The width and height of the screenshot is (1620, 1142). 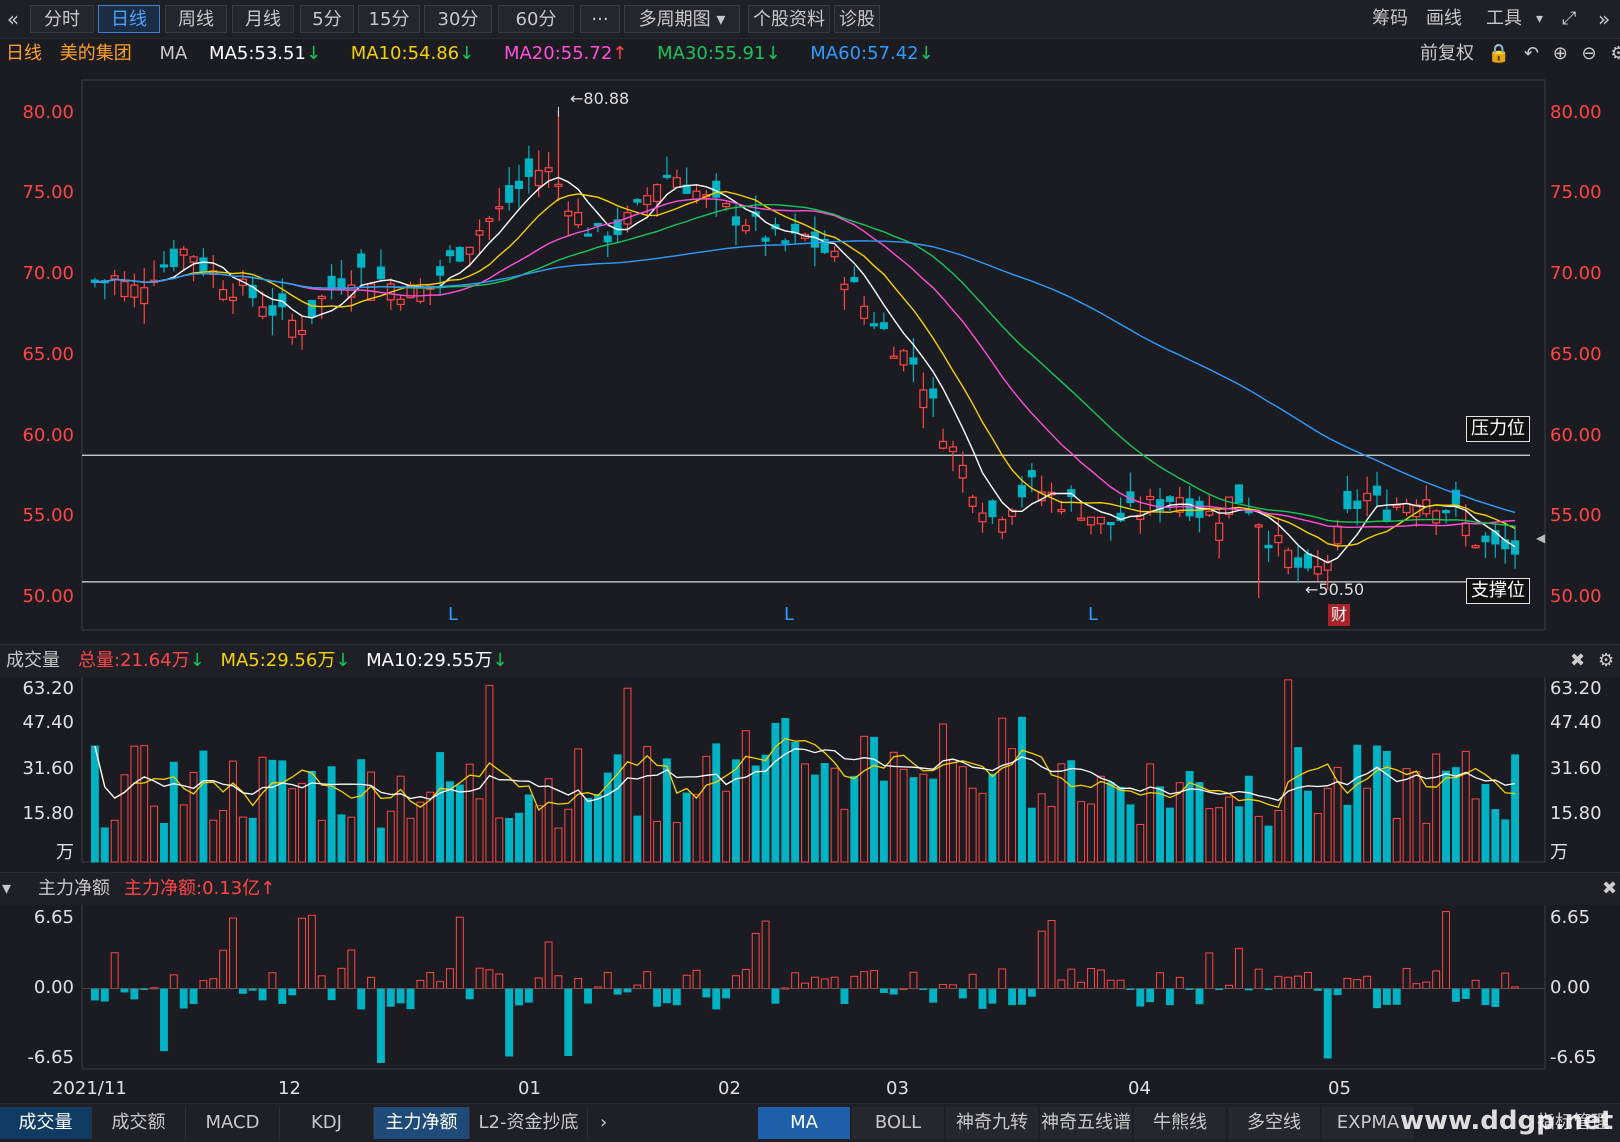 What do you see at coordinates (327, 1123) in the screenshot?
I see `indicator-tab-3: KDJ` at bounding box center [327, 1123].